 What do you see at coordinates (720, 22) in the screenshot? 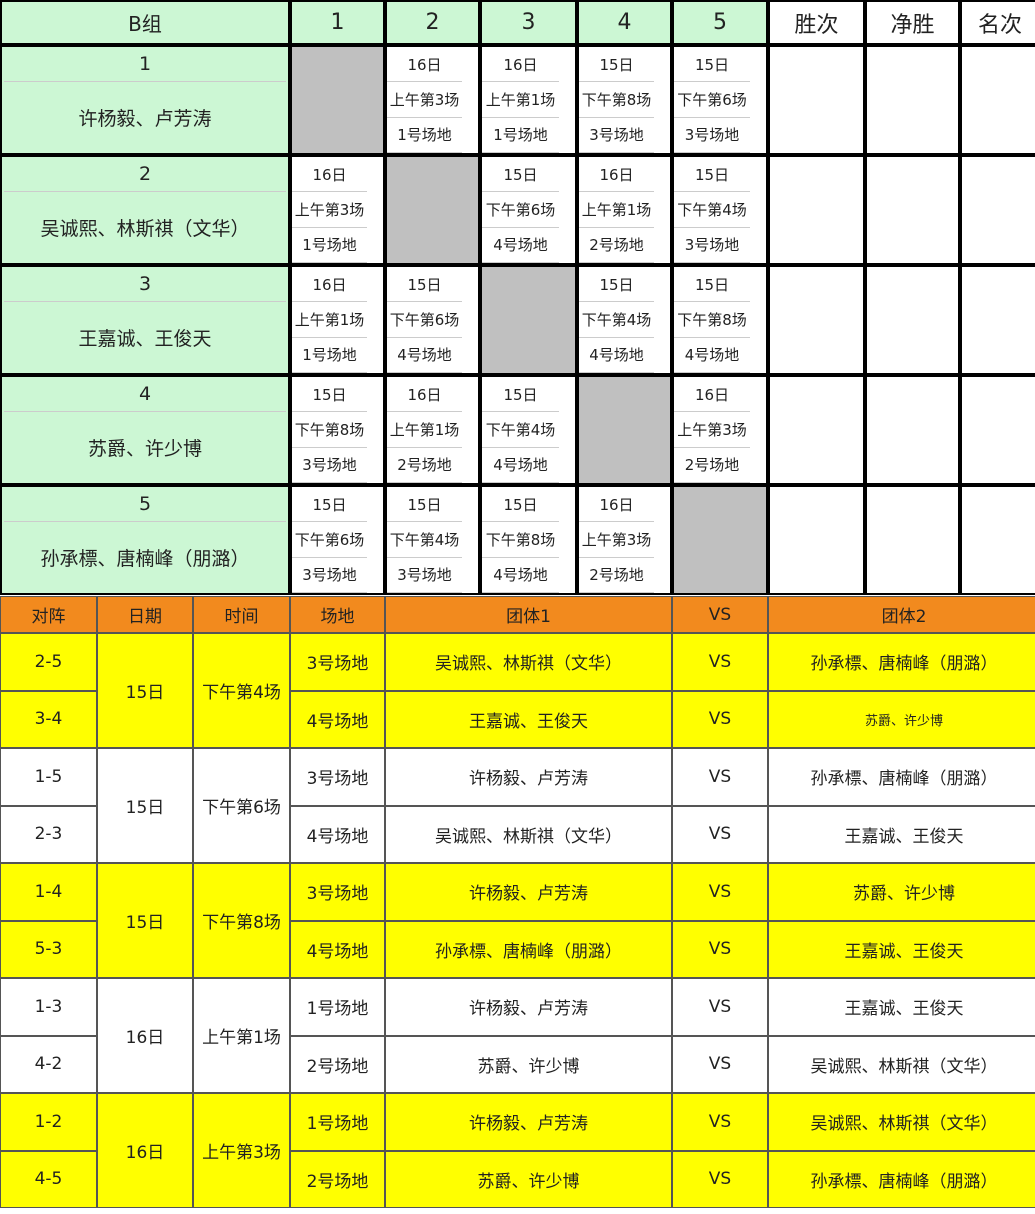
I see `column-header: 5` at bounding box center [720, 22].